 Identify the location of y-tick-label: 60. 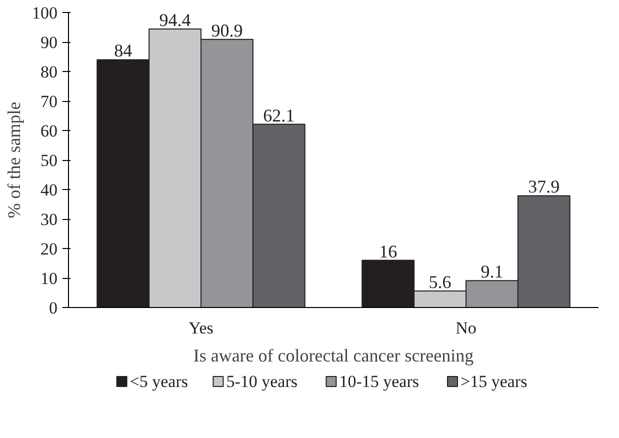
(49, 131).